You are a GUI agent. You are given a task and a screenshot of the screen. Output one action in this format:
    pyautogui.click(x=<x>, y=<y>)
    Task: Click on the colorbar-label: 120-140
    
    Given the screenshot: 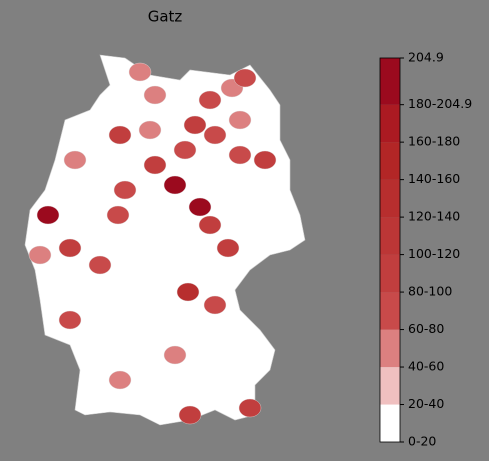 What is the action you would take?
    pyautogui.click(x=434, y=216)
    